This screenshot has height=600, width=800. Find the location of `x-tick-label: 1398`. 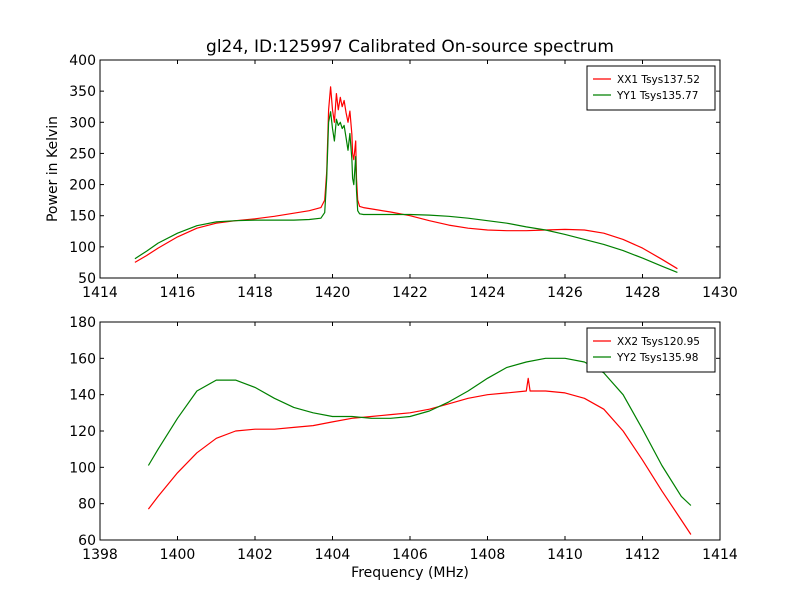

x-tick-label: 1398 is located at coordinates (100, 555).